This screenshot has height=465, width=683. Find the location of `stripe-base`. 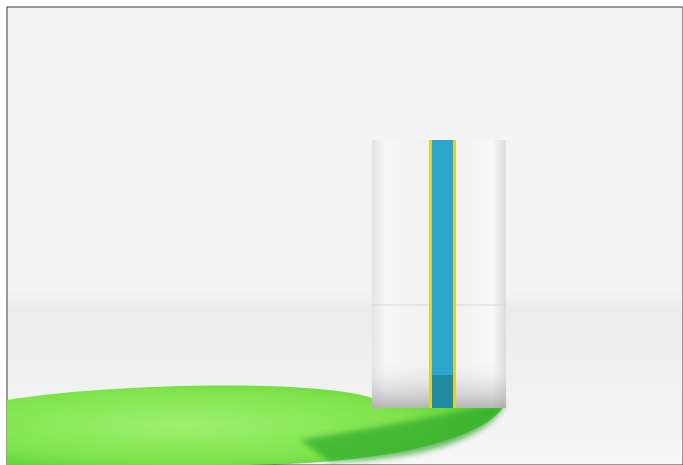

stripe-base is located at coordinates (442, 391).